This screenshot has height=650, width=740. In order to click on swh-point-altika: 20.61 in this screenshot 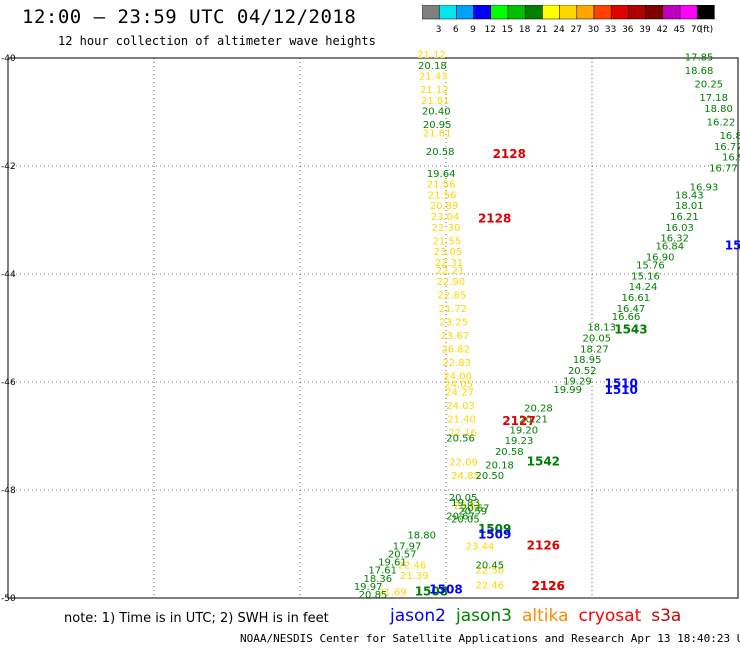, I will do `click(468, 506)`.